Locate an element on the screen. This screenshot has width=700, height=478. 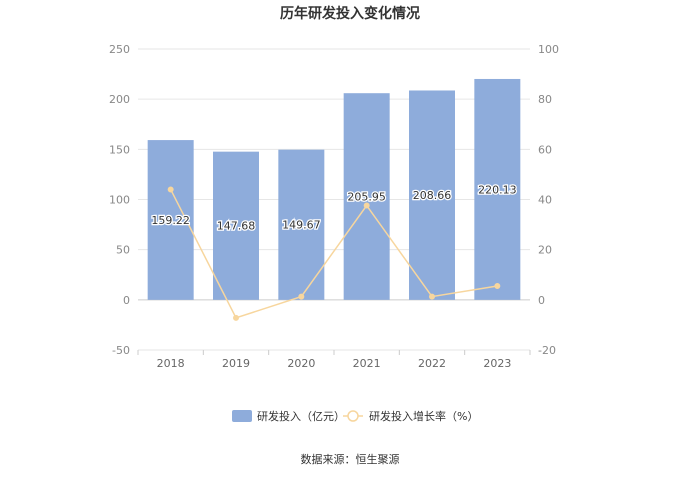
left-y-tick-label: 100 is located at coordinates (119, 200).